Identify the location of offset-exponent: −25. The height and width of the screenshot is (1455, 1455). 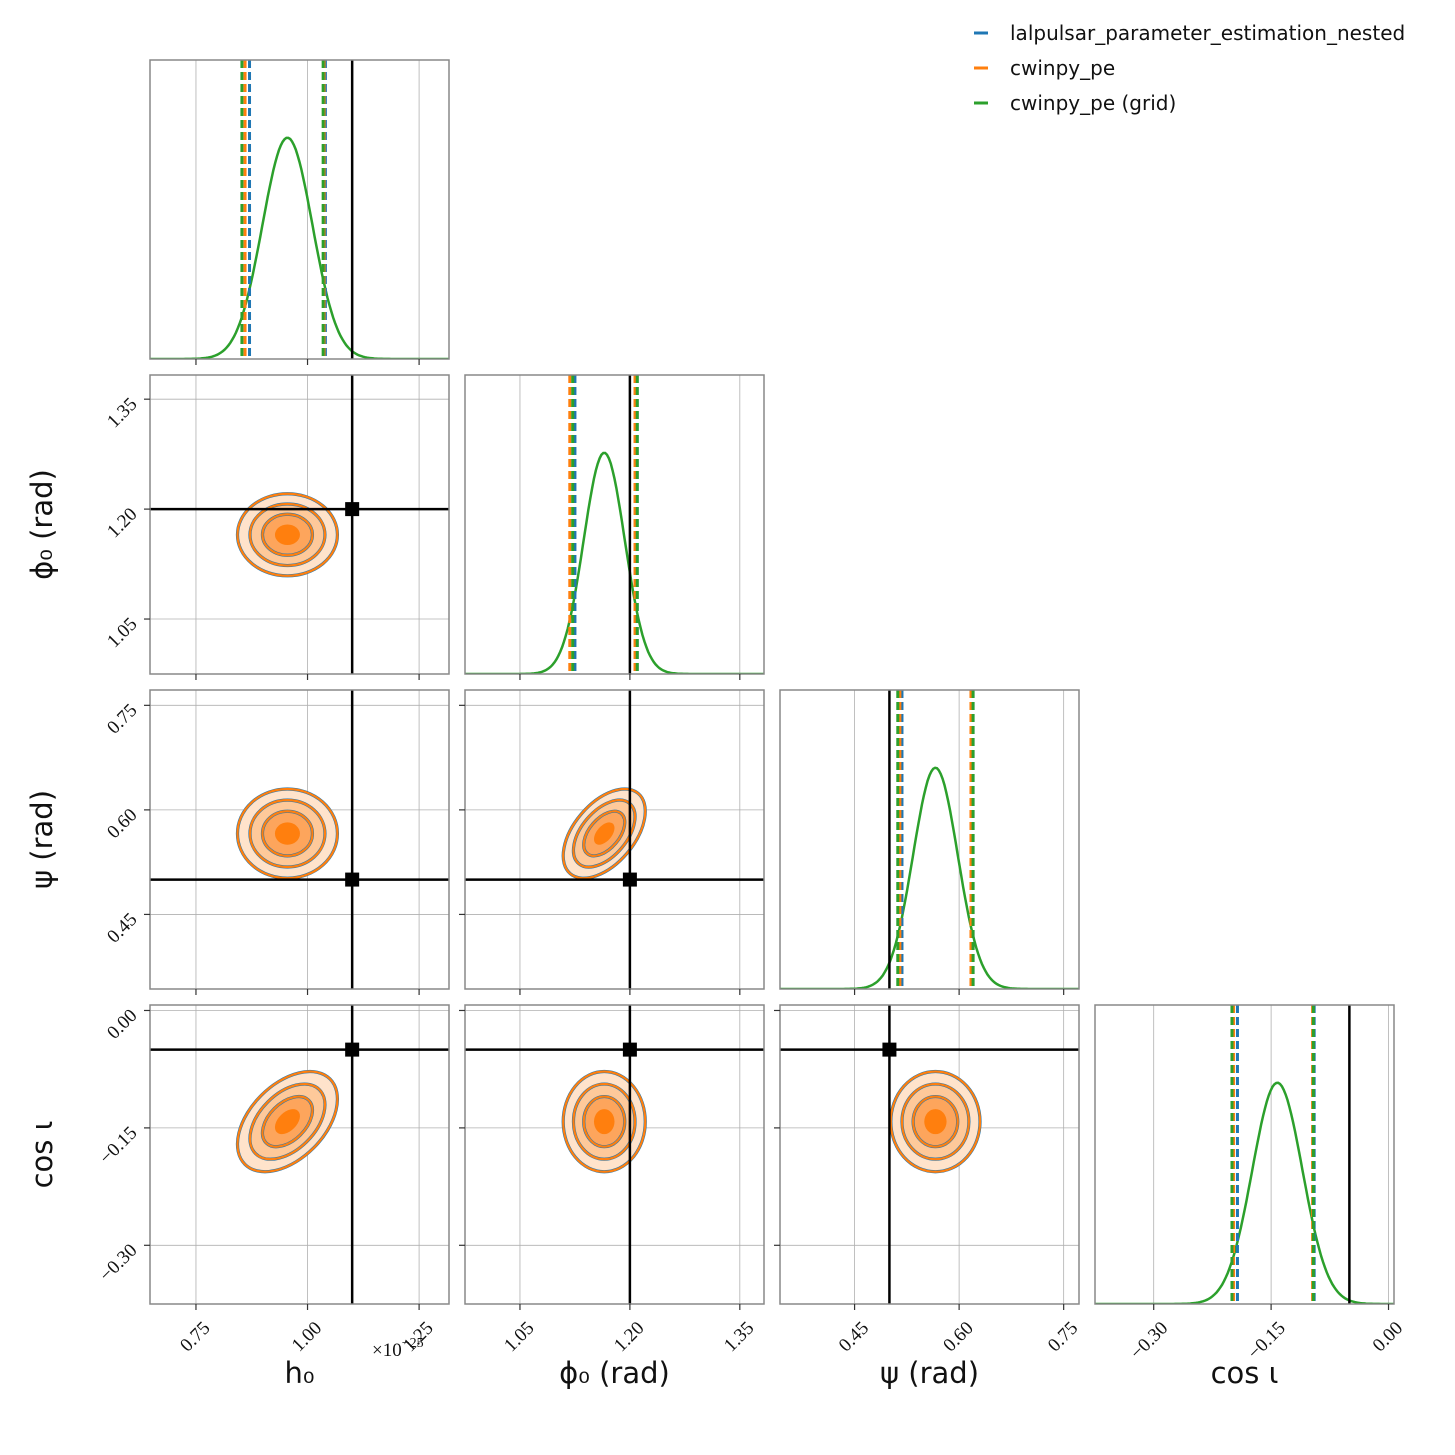
(413, 1343).